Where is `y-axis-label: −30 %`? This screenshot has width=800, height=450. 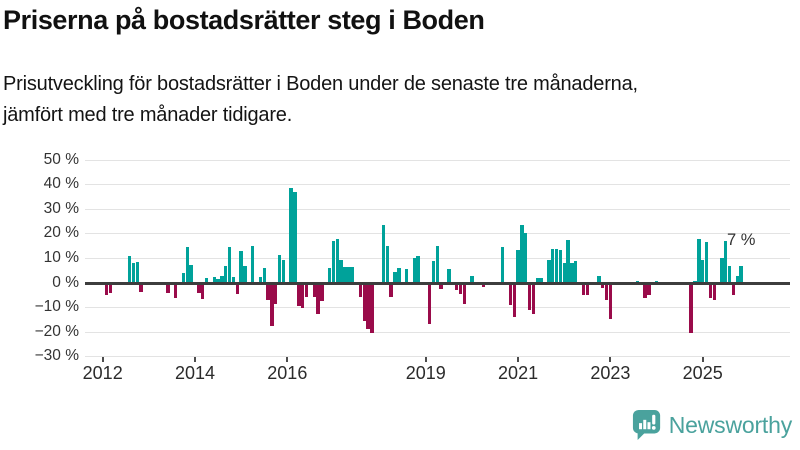 y-axis-label: −30 % is located at coordinates (56, 356).